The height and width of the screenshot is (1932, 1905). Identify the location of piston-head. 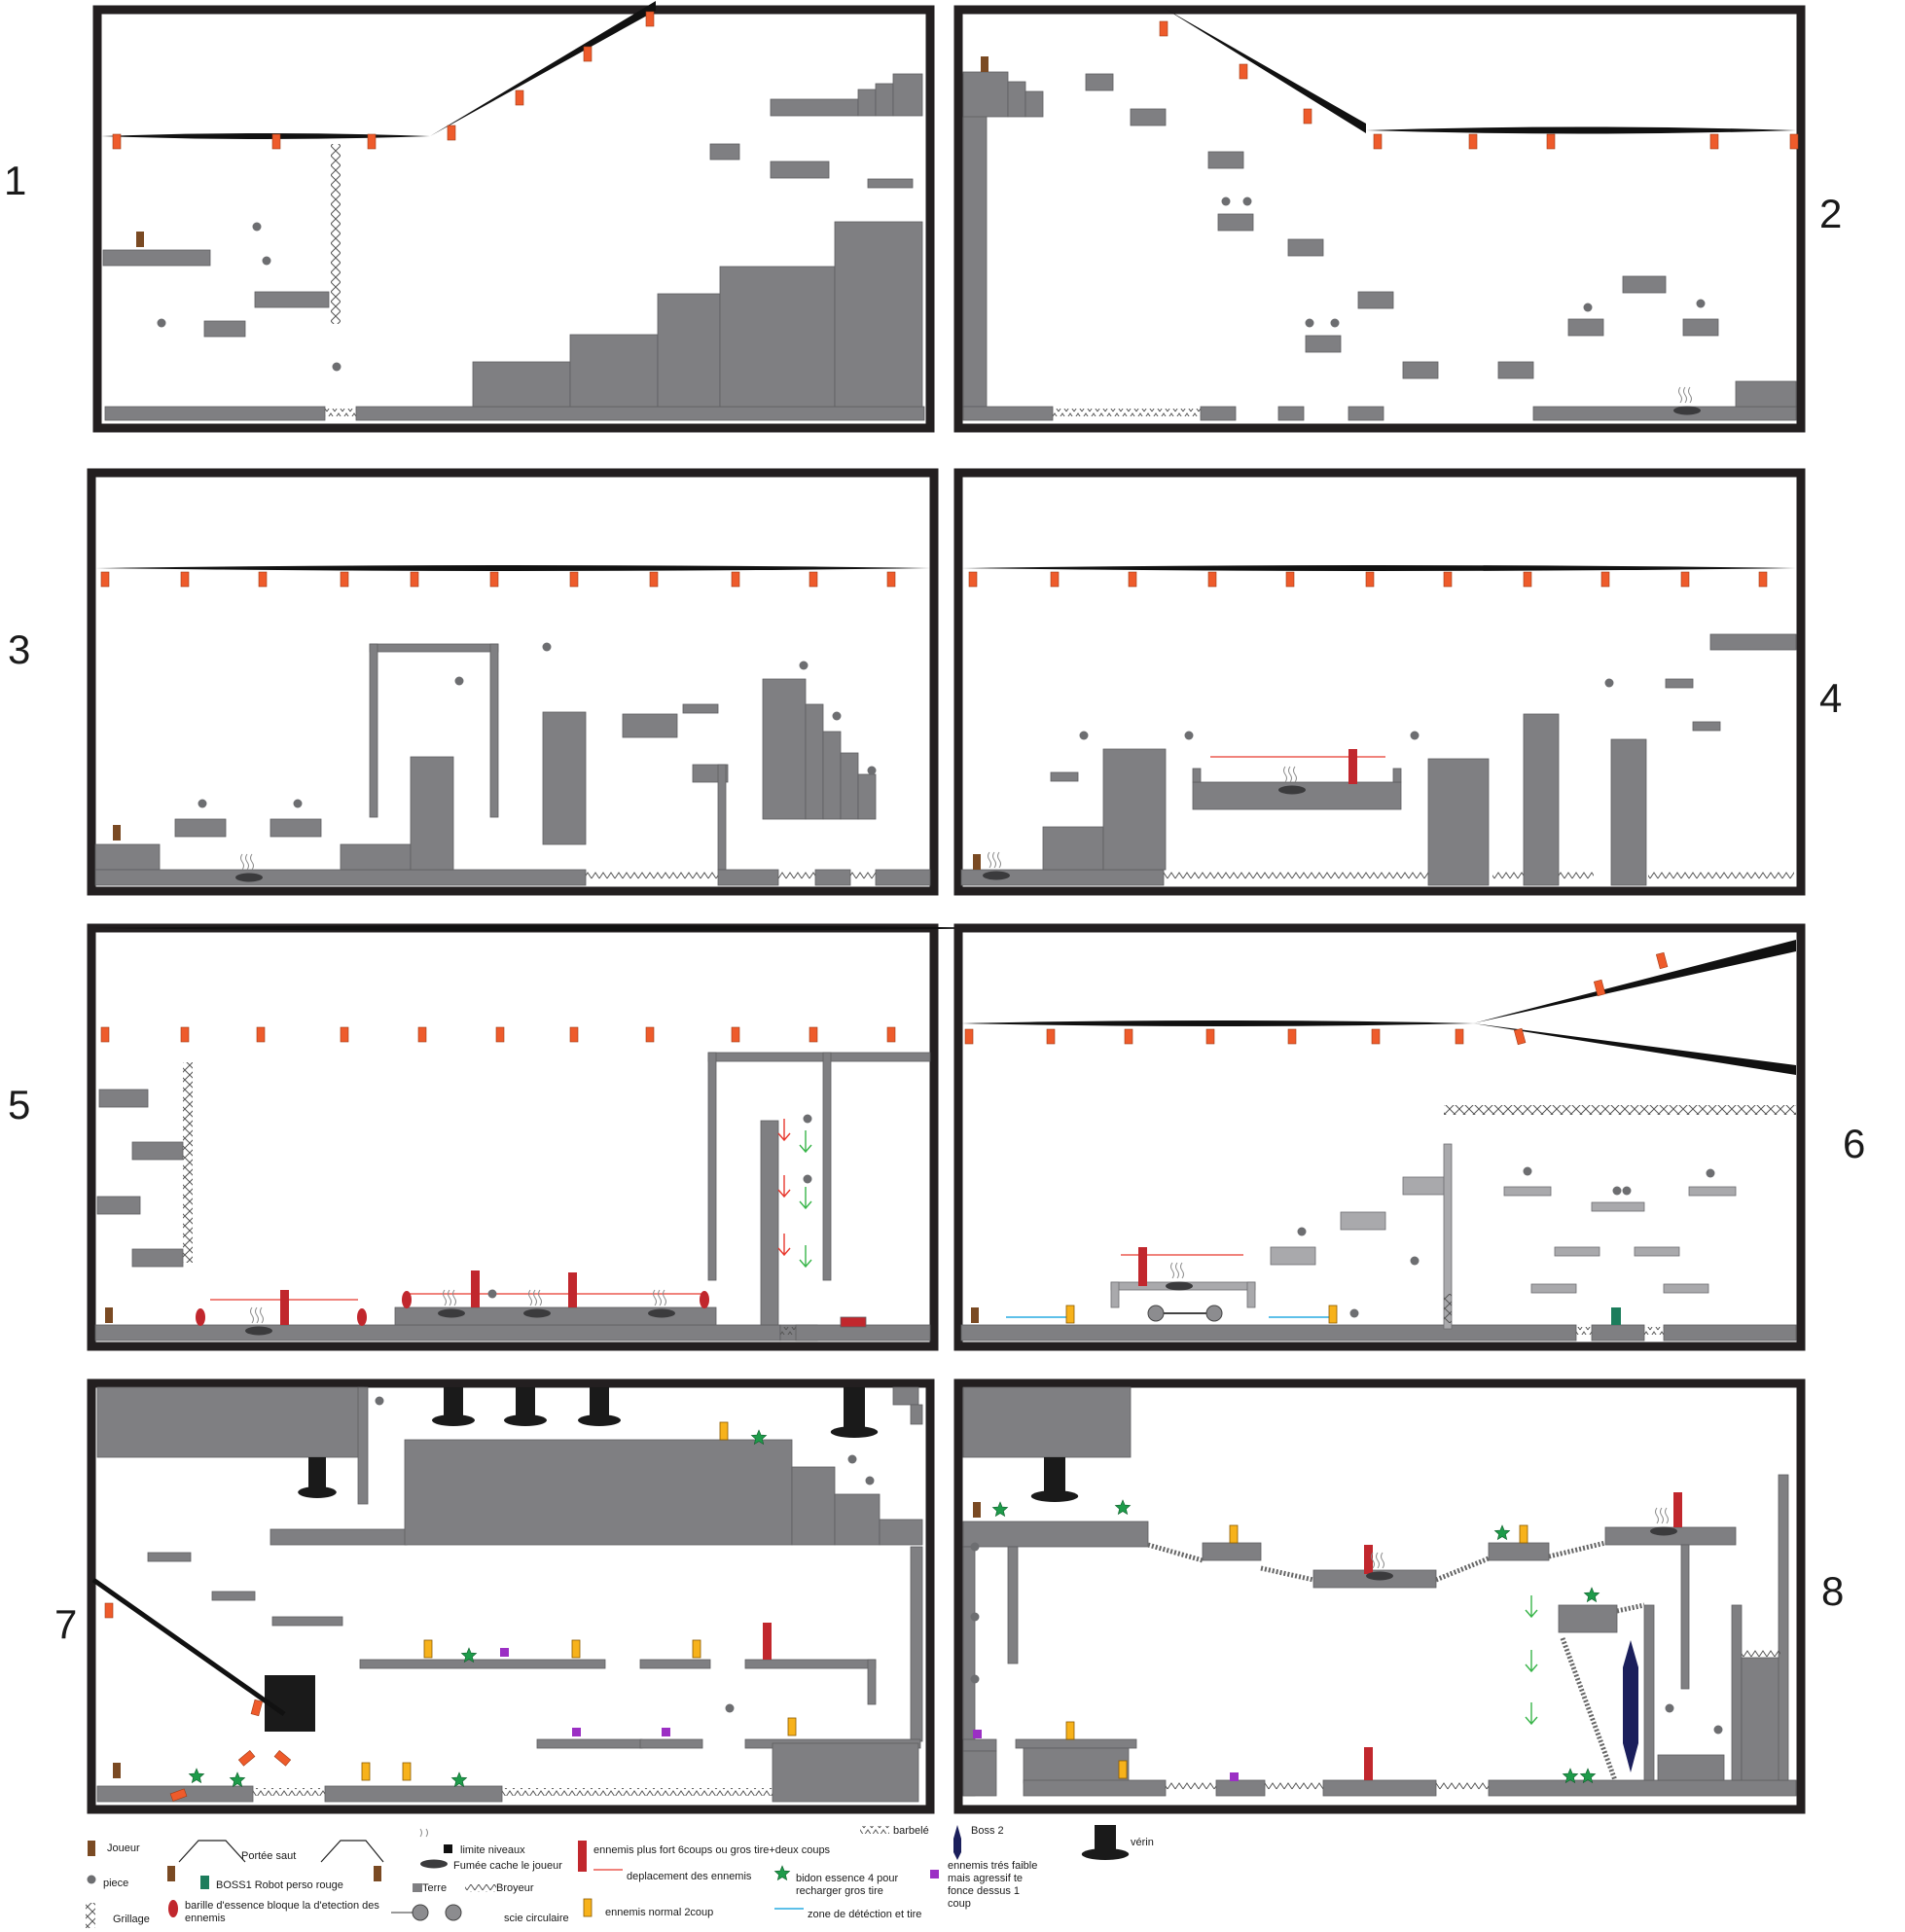
(854, 1432).